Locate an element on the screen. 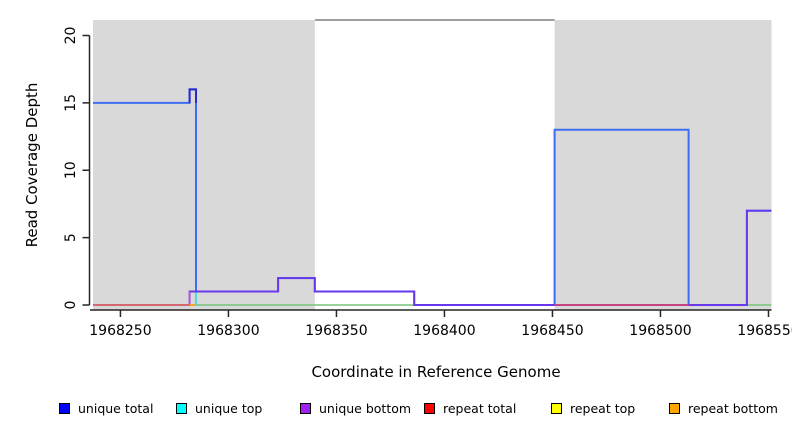 This screenshot has width=792, height=432. legend-item-unique-bottom: unique bottom is located at coordinates (355, 408).